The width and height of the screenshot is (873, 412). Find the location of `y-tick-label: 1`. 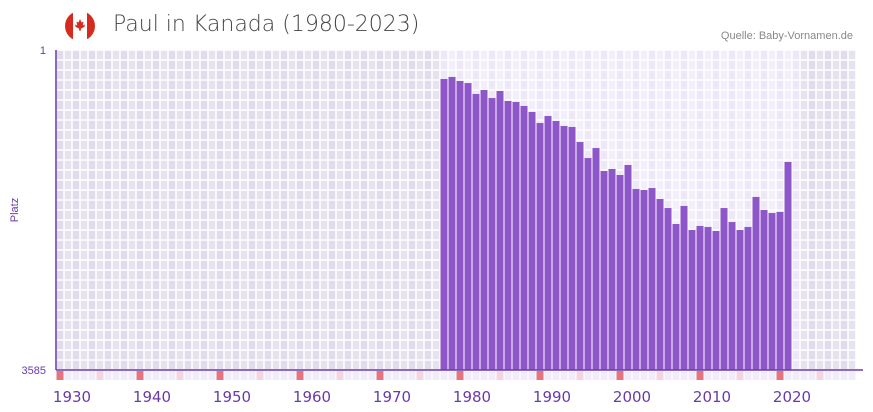

y-tick-label: 1 is located at coordinates (43, 51).